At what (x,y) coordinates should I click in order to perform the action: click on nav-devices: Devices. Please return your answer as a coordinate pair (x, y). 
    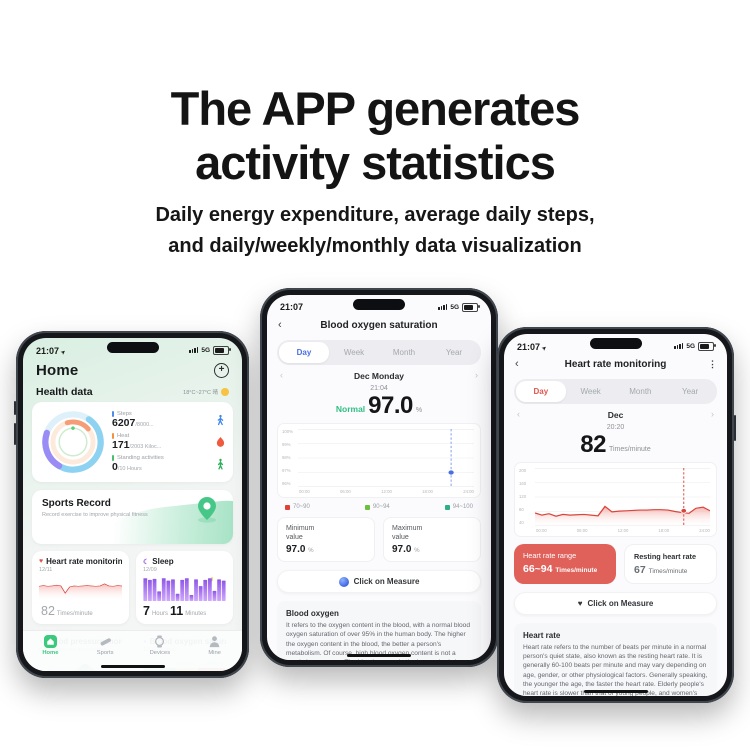
    Looking at the image, I should click on (160, 645).